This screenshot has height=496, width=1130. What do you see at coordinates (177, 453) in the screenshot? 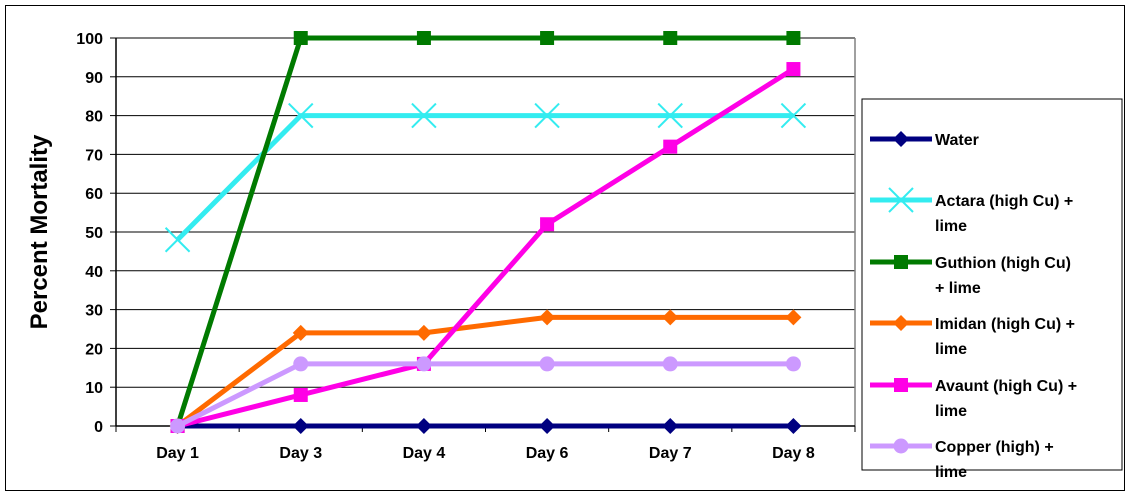
I see `x-tick-label-day-1: Day 1` at bounding box center [177, 453].